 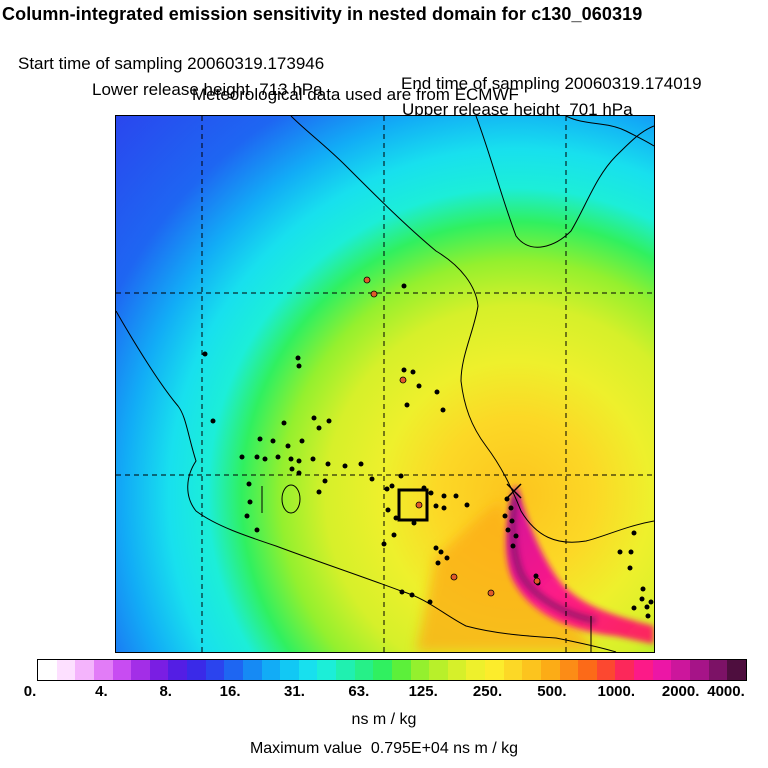 What do you see at coordinates (423, 691) in the screenshot?
I see `colorbar-tick-label: 125.` at bounding box center [423, 691].